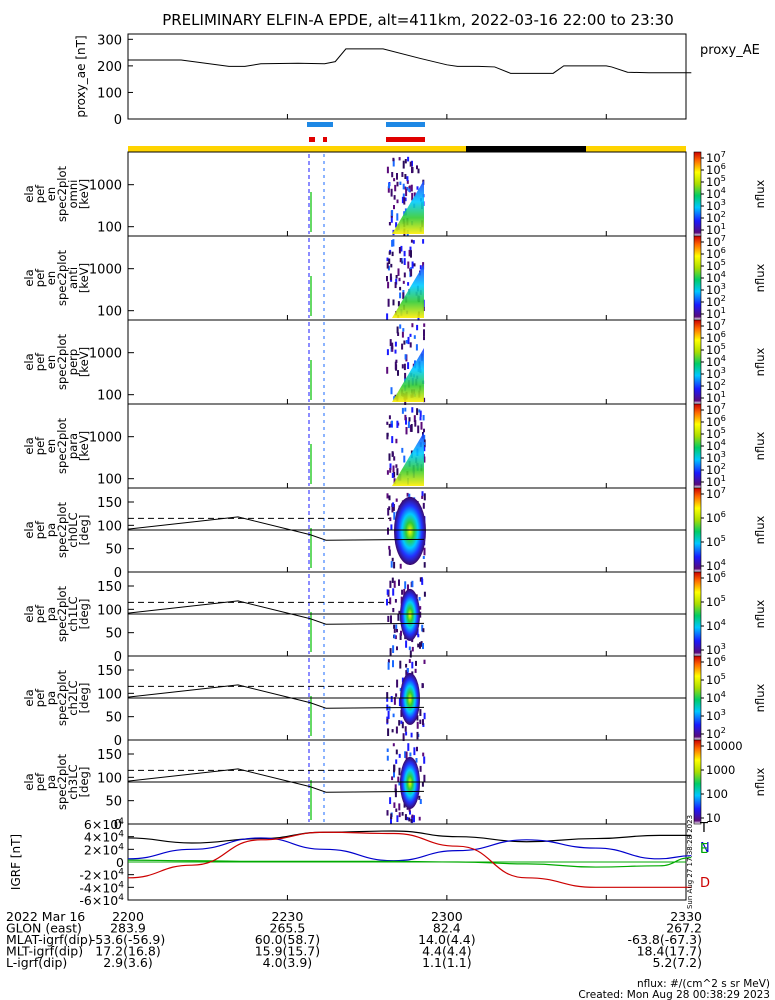  What do you see at coordinates (113, 550) in the screenshot?
I see `ytick-label: 50` at bounding box center [113, 550].